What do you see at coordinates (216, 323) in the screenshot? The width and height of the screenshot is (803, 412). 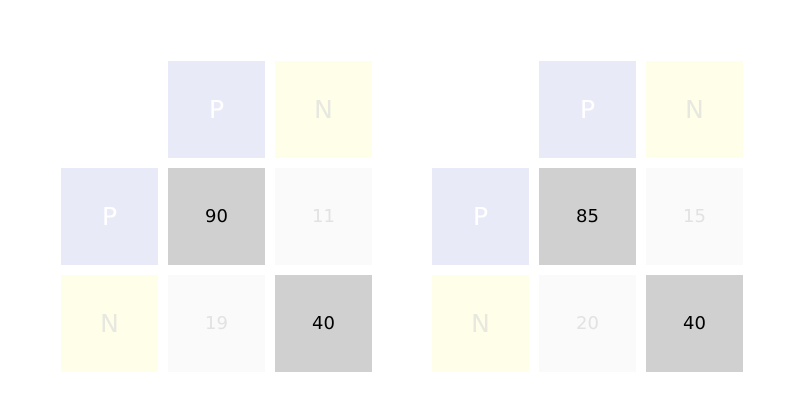 I see `cell-np: 19` at bounding box center [216, 323].